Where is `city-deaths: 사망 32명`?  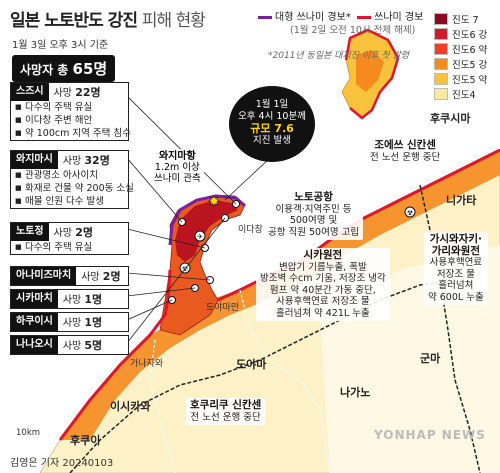 city-deaths: 사망 32명 is located at coordinates (86, 160).